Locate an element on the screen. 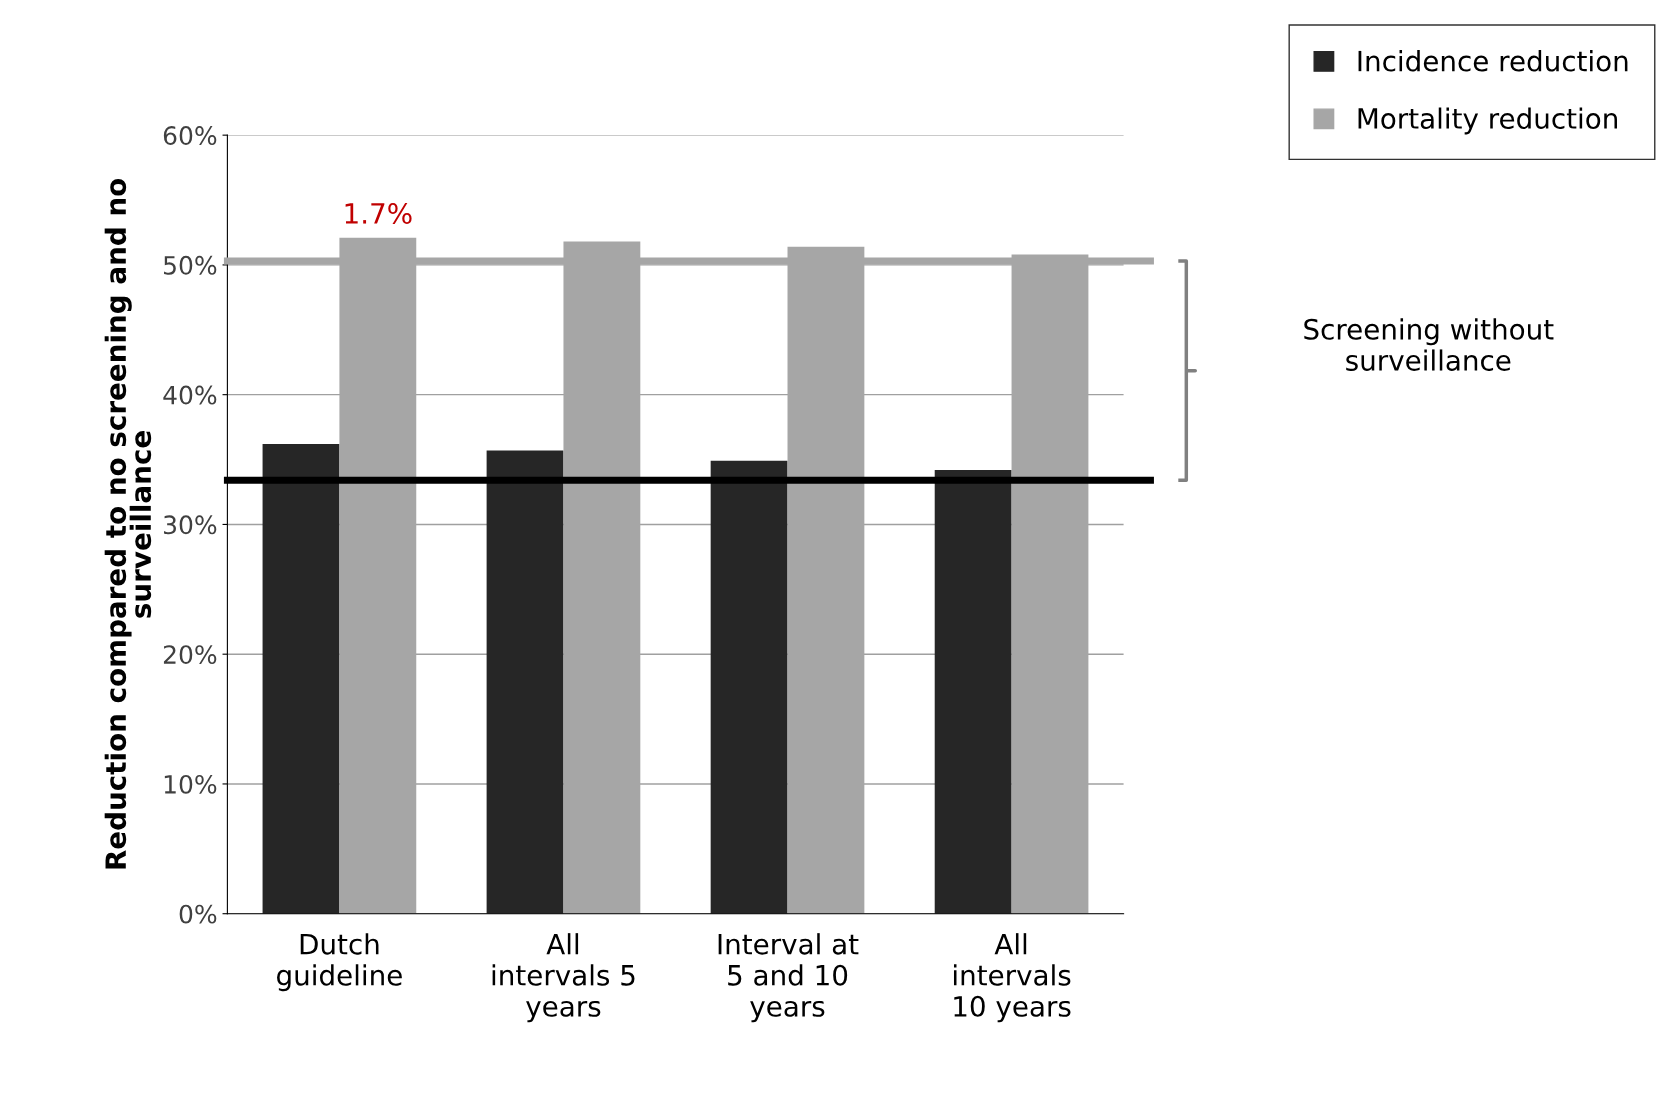  y-tick-label: 50% is located at coordinates (190, 265).